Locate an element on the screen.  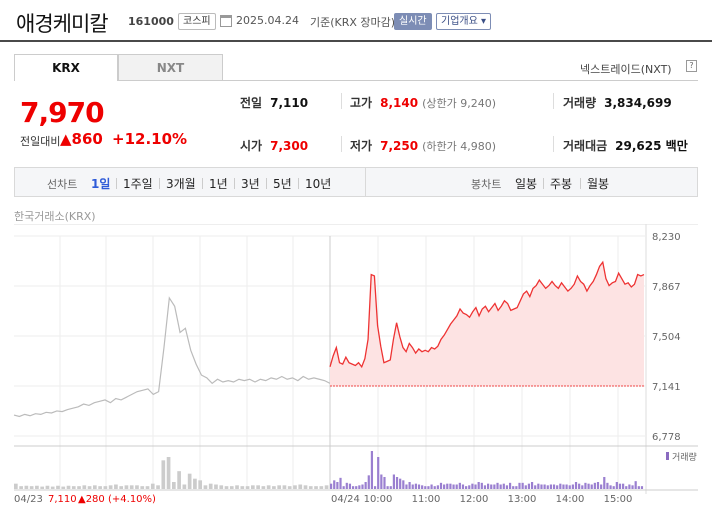
today-line is located at coordinates (487, 314).